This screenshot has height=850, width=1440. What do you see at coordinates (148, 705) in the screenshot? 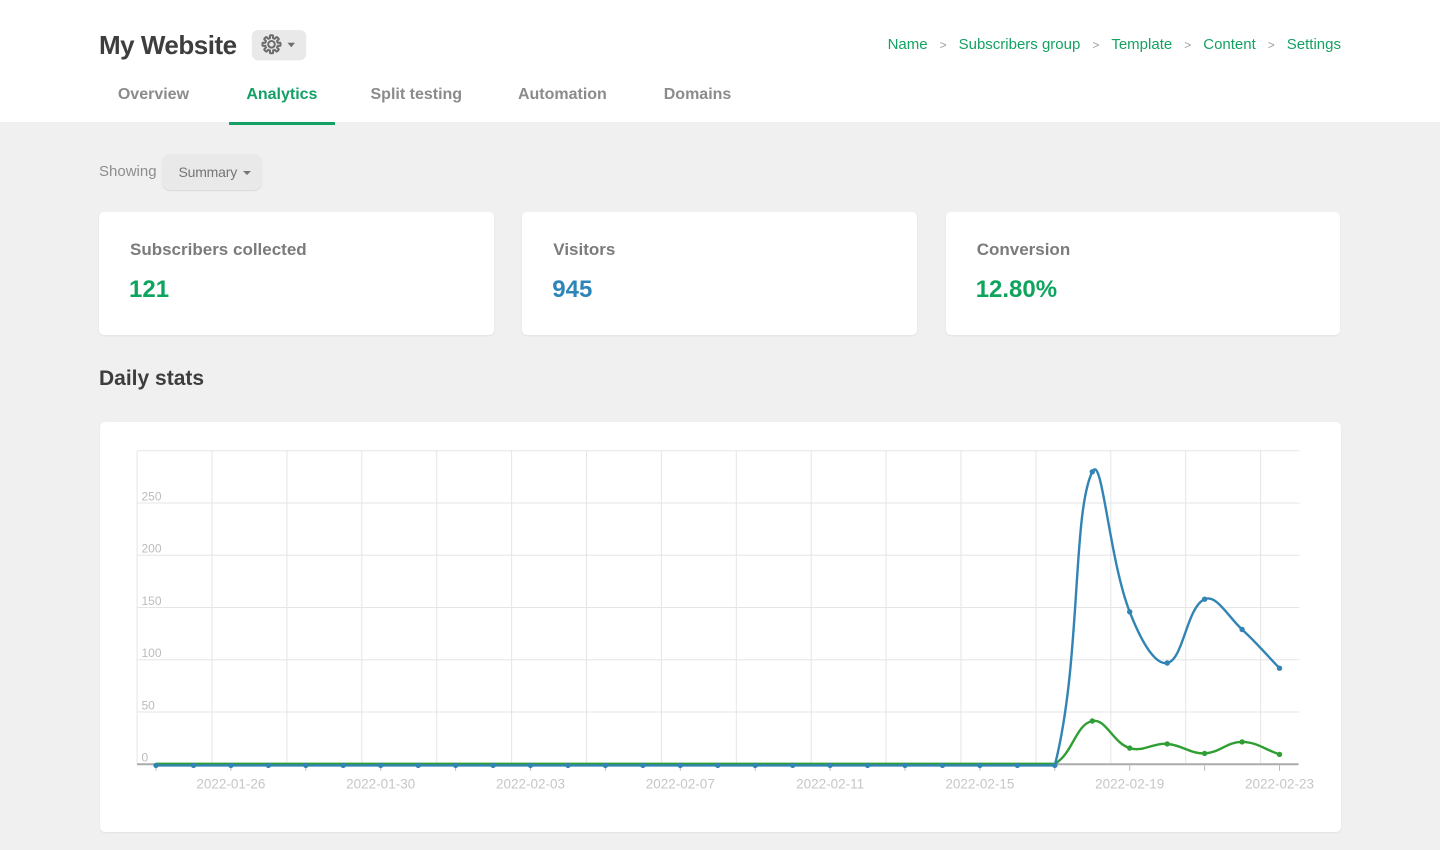
I see `svg-text: 50` at bounding box center [148, 705].